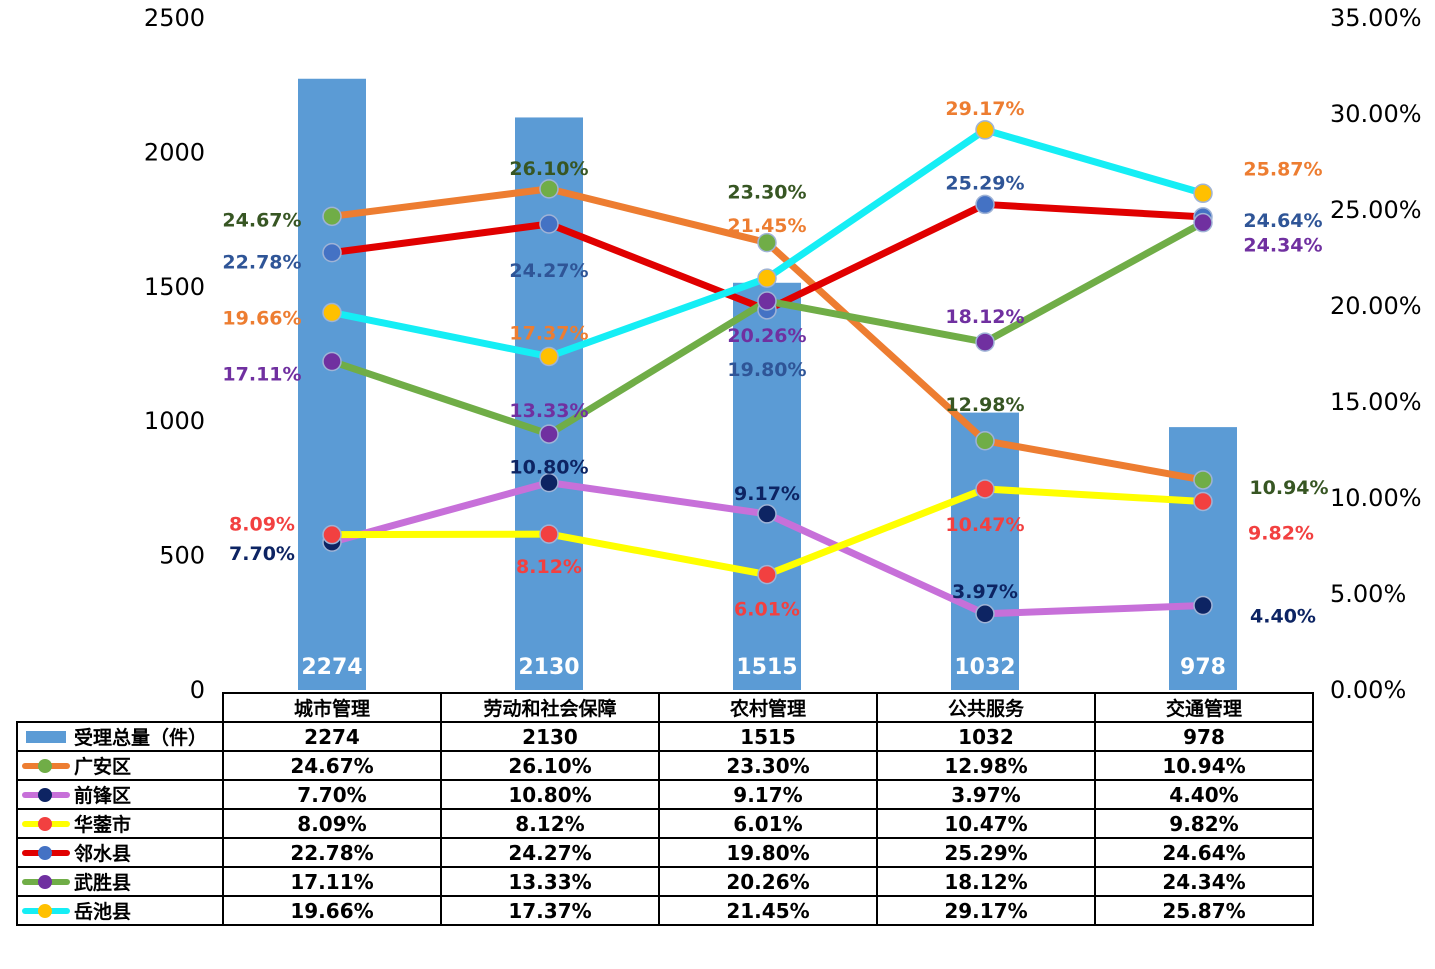  Describe the element at coordinates (767, 610) in the screenshot. I see `point-value-label: 6.01%` at that location.